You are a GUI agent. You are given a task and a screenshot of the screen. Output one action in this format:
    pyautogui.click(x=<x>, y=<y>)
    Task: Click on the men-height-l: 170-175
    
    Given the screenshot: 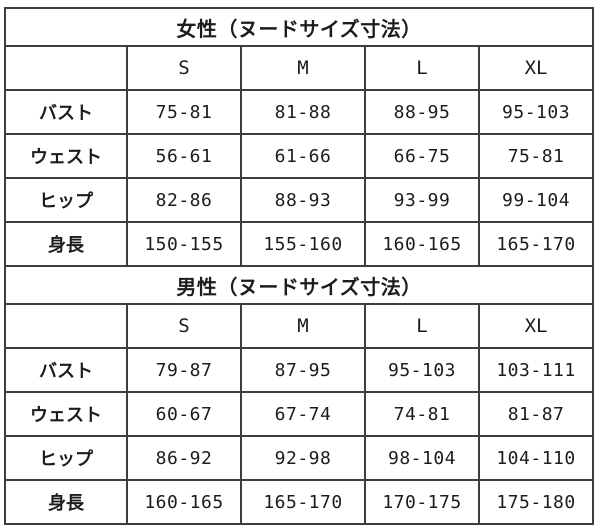 What is the action you would take?
    pyautogui.click(x=422, y=502)
    